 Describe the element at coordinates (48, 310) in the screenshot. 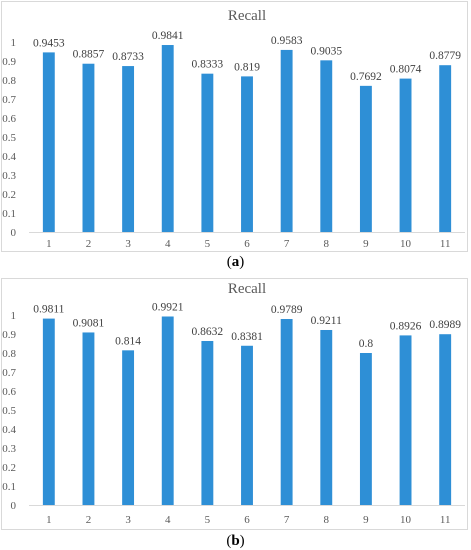

I see `data-label: 0.9811` at that location.